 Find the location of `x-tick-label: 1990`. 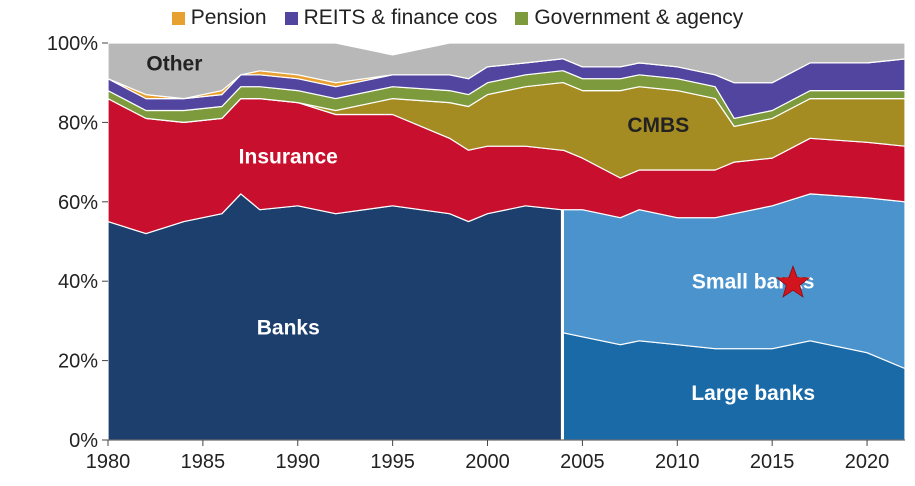

x-tick-label: 1990 is located at coordinates (298, 462).